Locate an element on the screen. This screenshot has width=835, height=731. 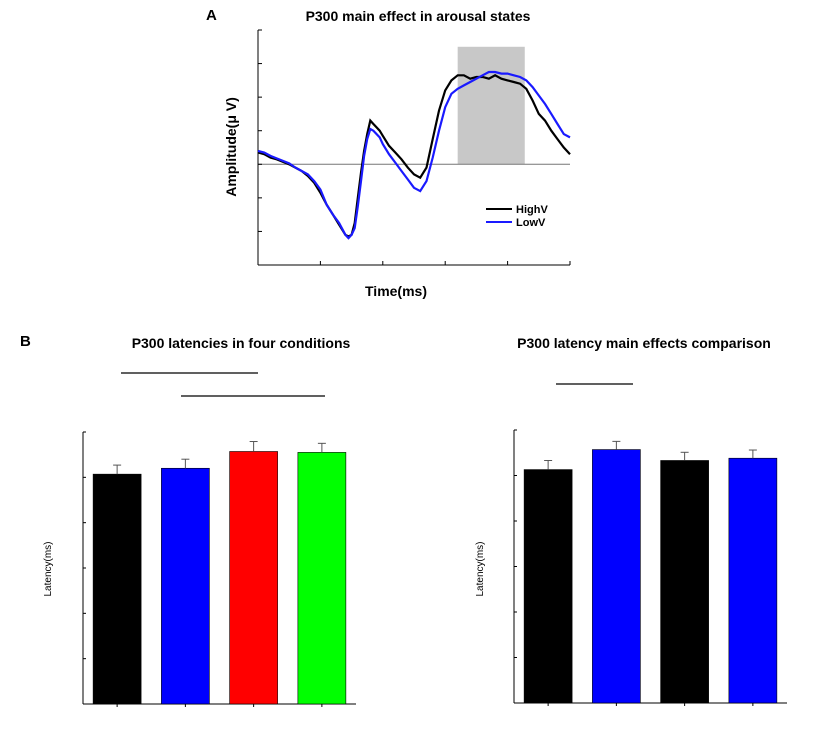
p300-time-window is located at coordinates (491, 105).